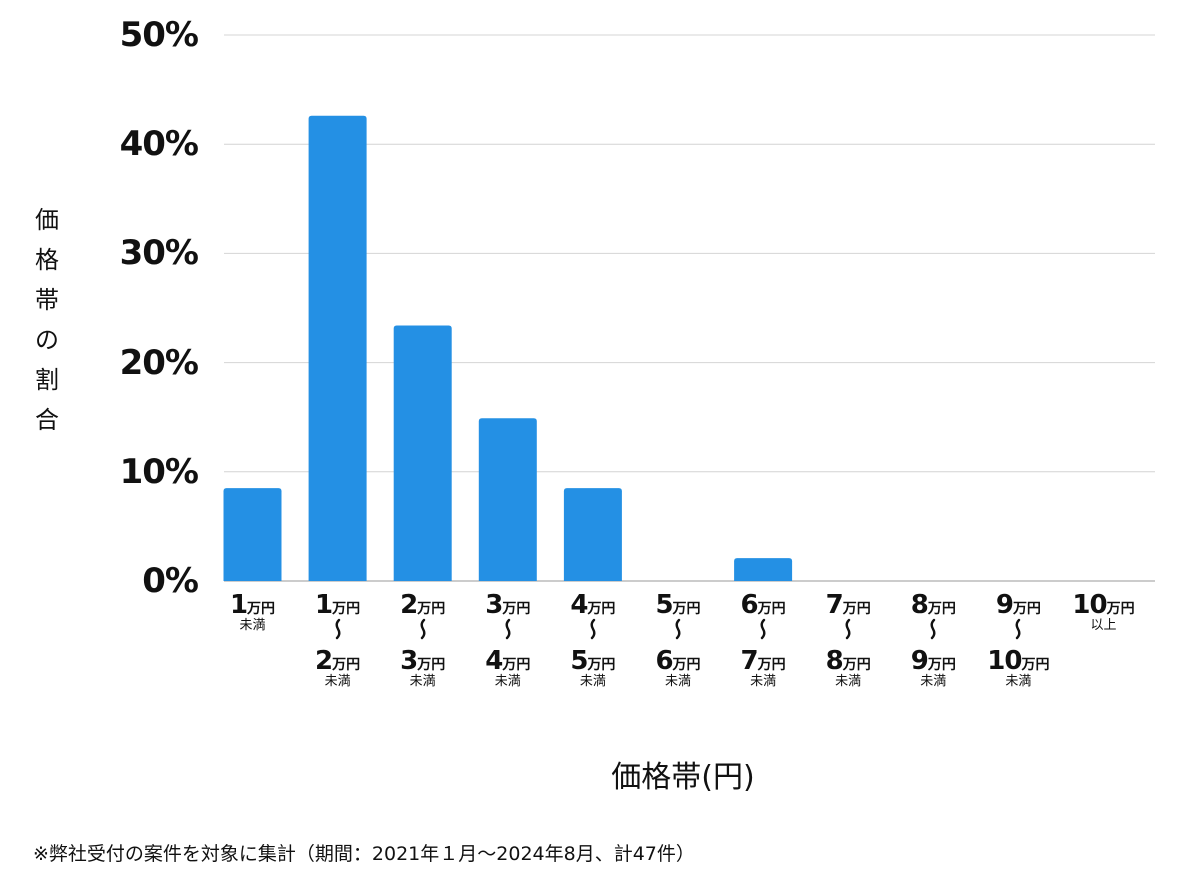 Image resolution: width=1200 pixels, height=874 pixels. What do you see at coordinates (159, 144) in the screenshot?
I see `y-tick-label: 40%` at bounding box center [159, 144].